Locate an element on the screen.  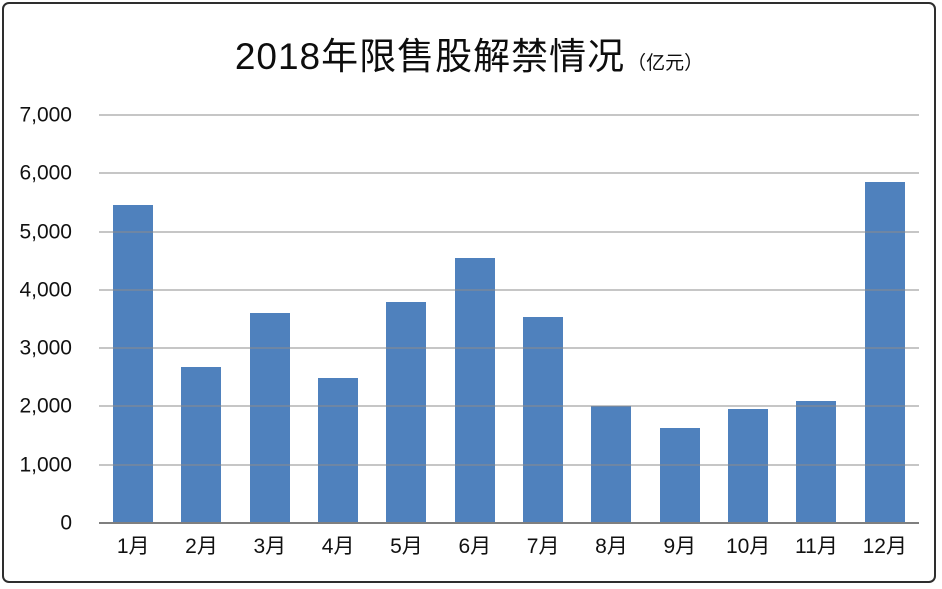
x-tick-label: 4月 is located at coordinates (338, 546).